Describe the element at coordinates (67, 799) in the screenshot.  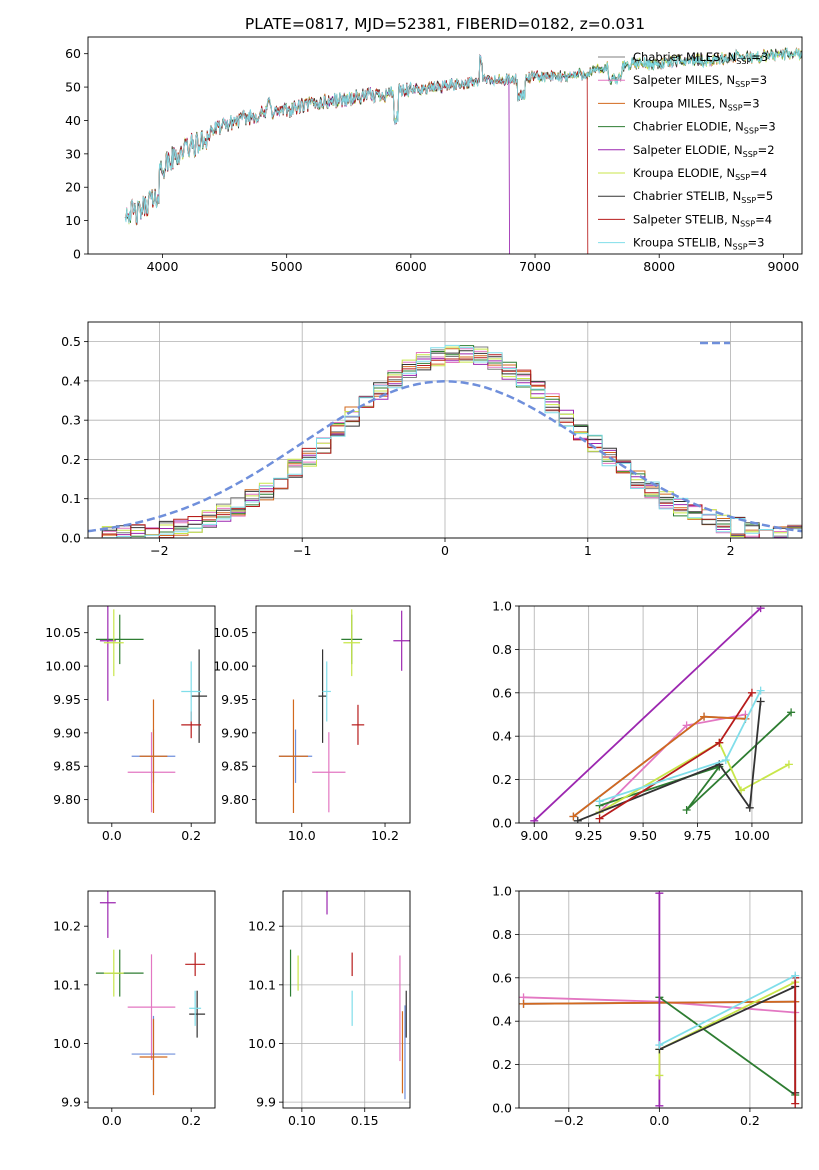
I see `y-tick-label: 9.80` at that location.